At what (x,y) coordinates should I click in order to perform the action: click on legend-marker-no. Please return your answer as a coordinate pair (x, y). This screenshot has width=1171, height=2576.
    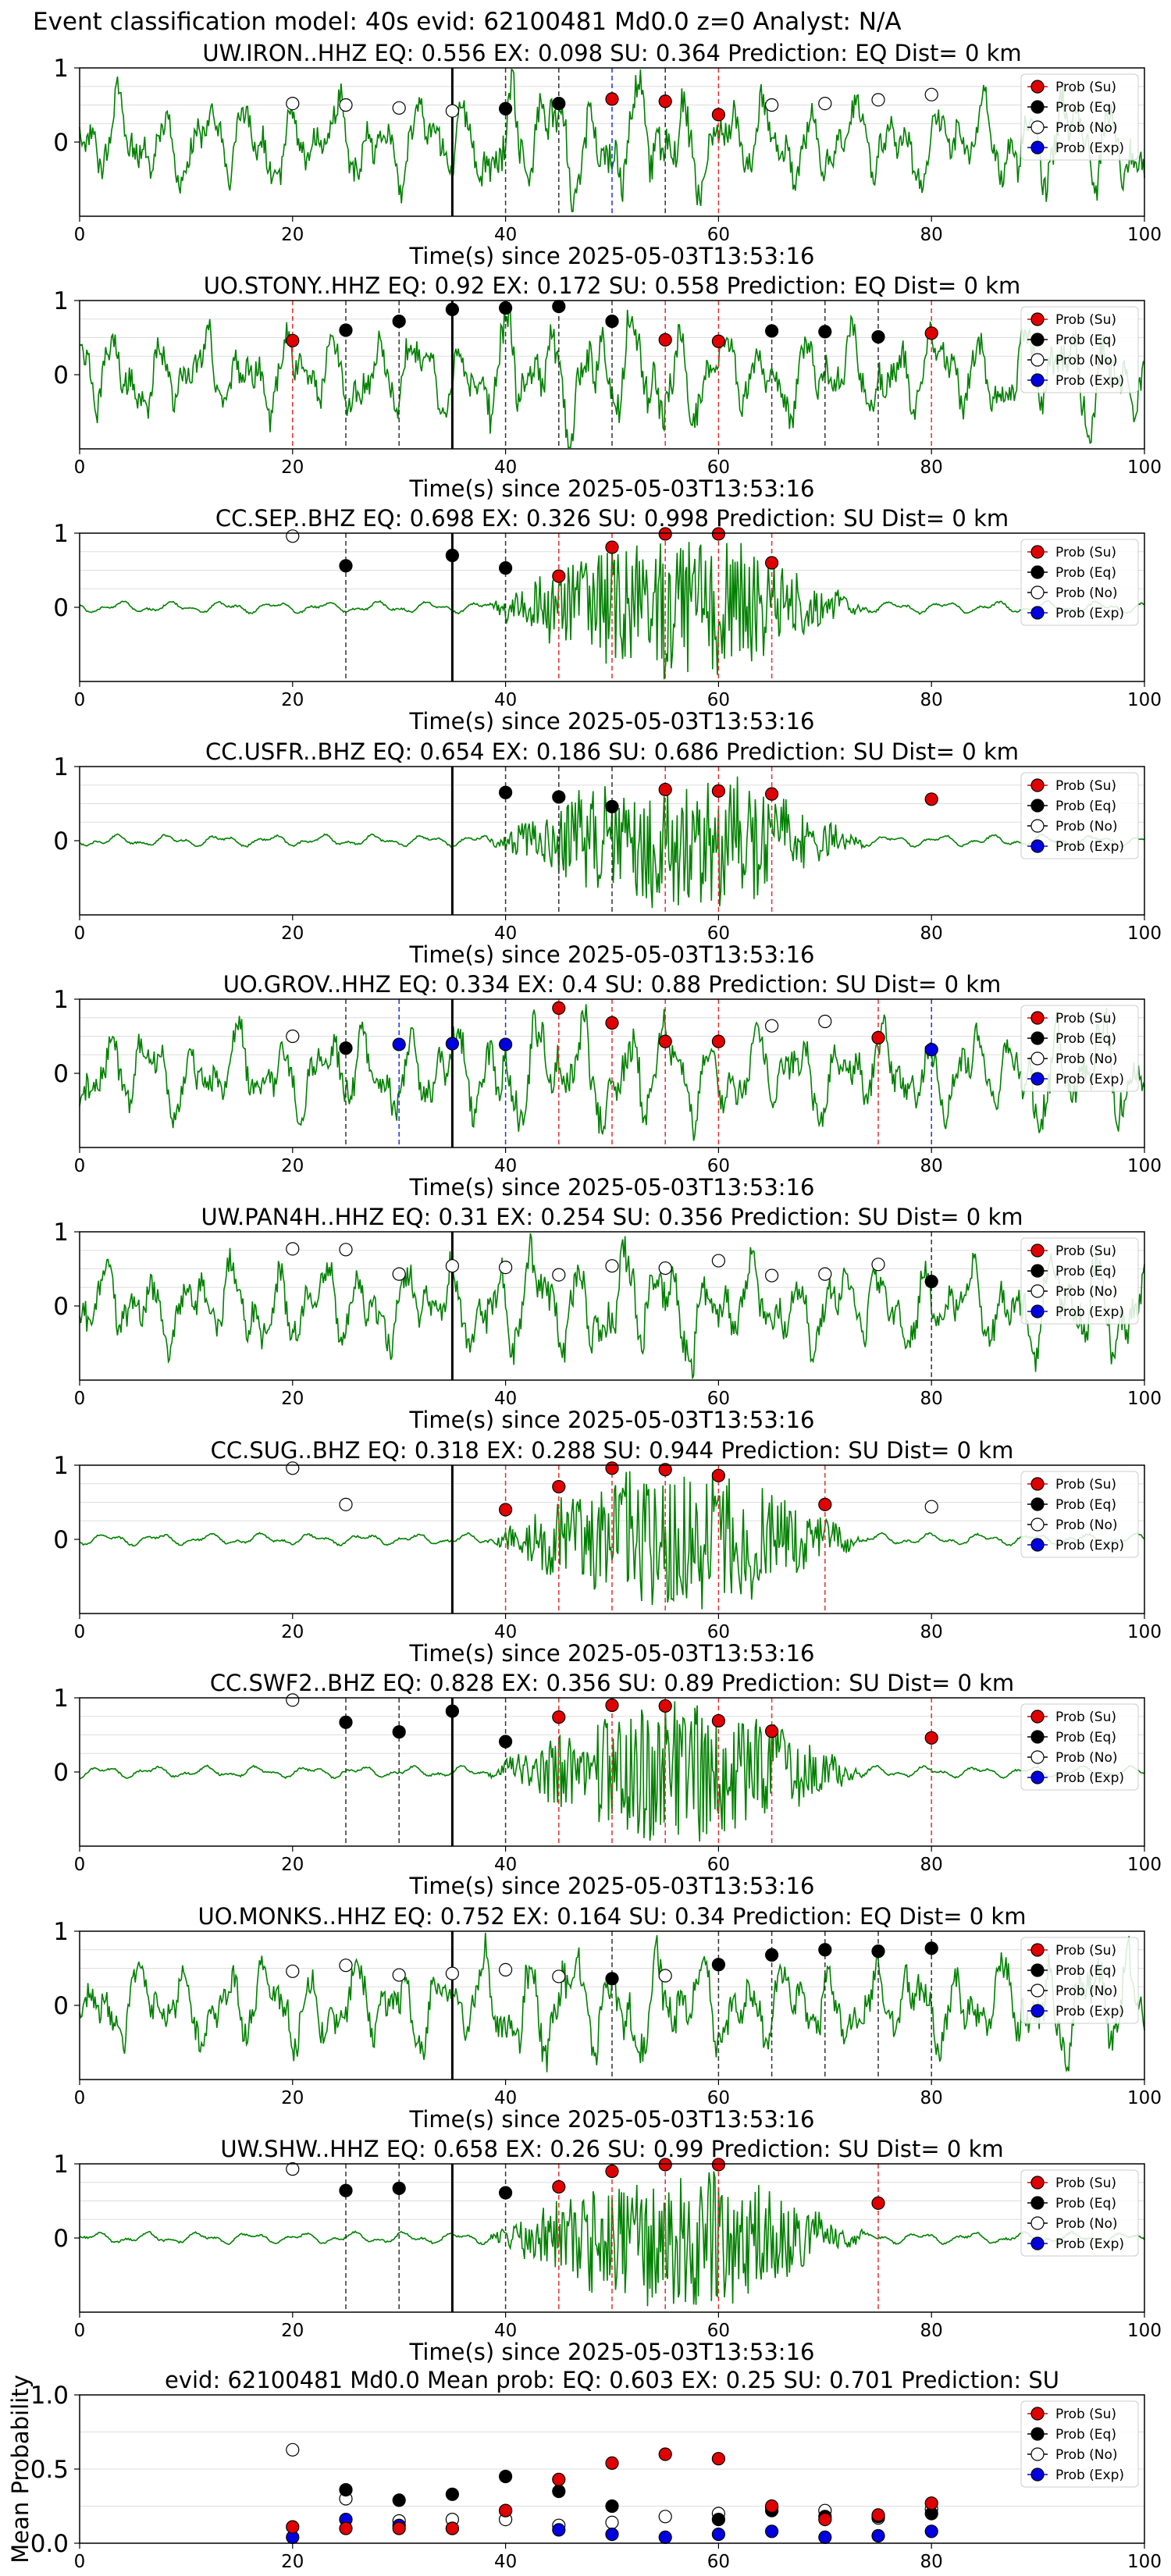
    Looking at the image, I should click on (1037, 2454).